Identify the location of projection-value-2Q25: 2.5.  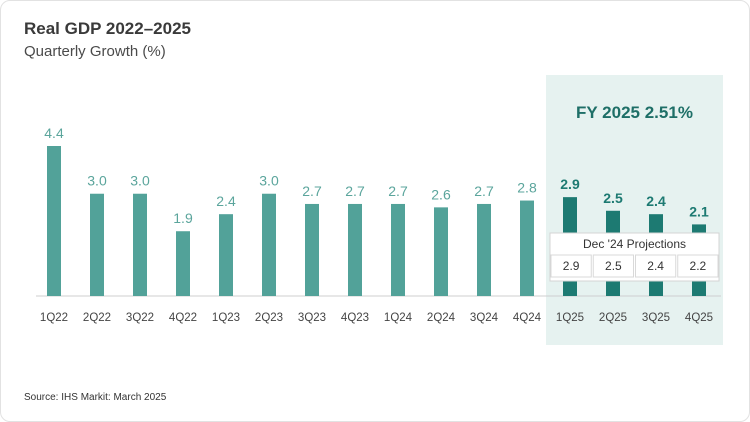
(613, 266).